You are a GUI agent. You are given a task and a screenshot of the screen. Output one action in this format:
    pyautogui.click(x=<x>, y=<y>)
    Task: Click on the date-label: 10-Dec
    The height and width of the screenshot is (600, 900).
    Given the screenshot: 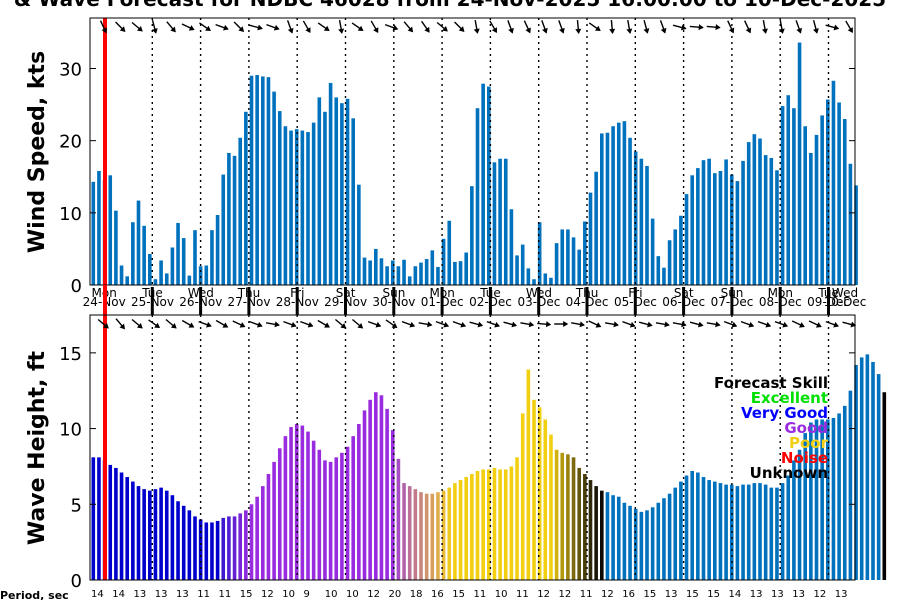 What is the action you would take?
    pyautogui.click(x=845, y=302)
    